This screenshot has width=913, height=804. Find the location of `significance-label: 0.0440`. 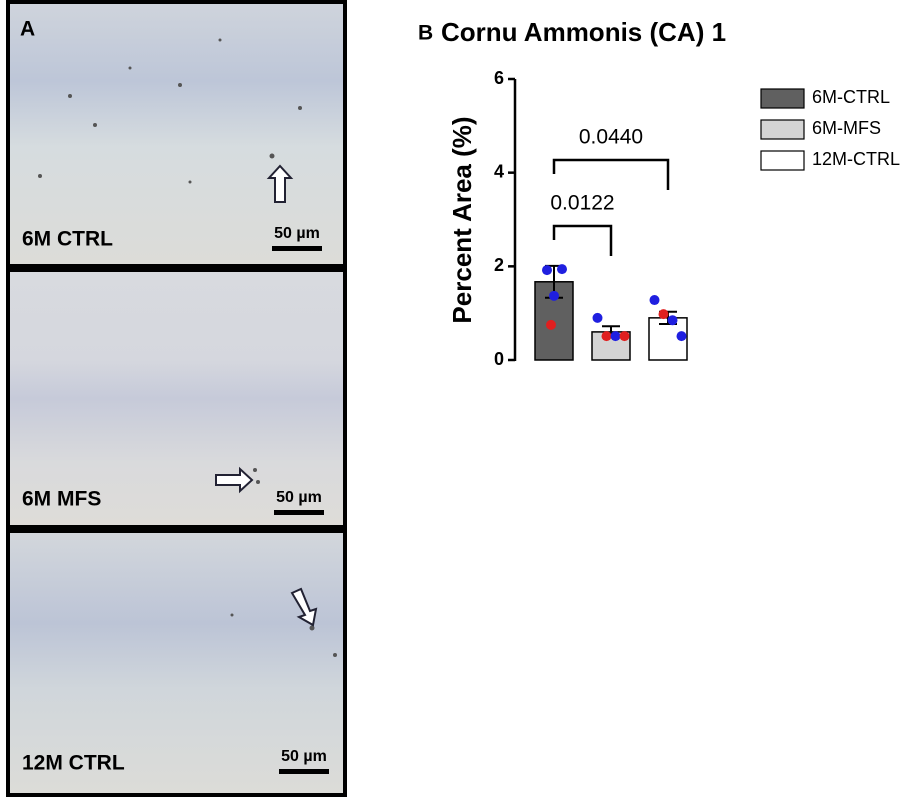

significance-label: 0.0440 is located at coordinates (611, 137).